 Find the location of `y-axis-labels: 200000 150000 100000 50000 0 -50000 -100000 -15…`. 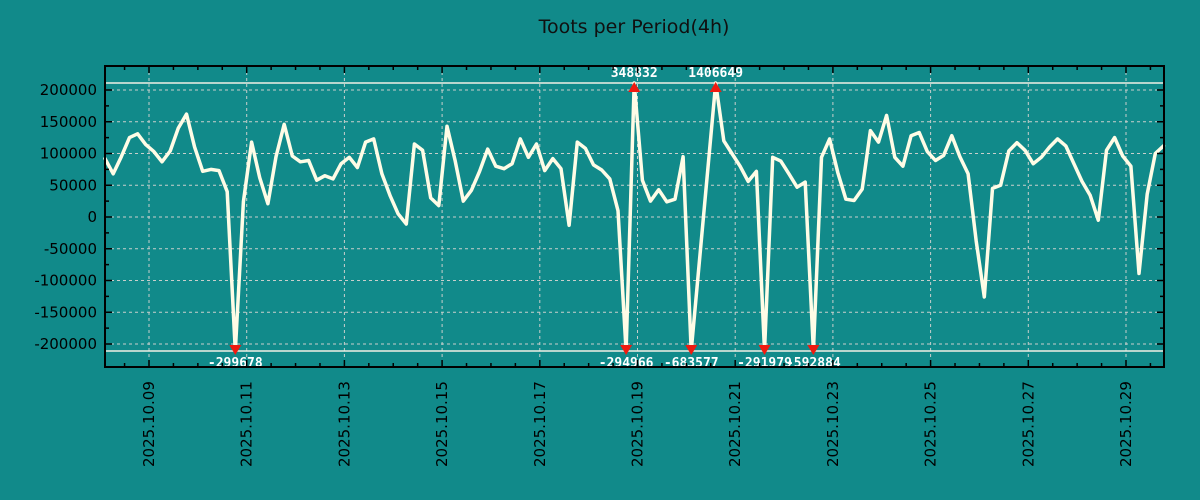

y-axis-labels: 200000 150000 100000 50000 0 -50000 -100000 -15… is located at coordinates (65, 217).